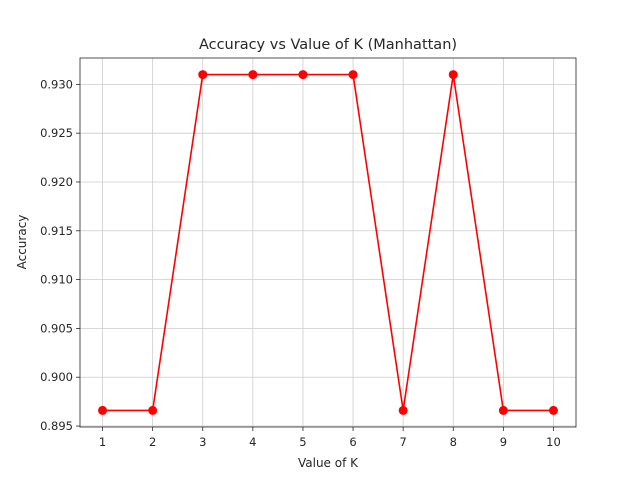 This screenshot has height=480, width=640. Describe the element at coordinates (56, 280) in the screenshot. I see `y-tick-label: 0.910` at that location.